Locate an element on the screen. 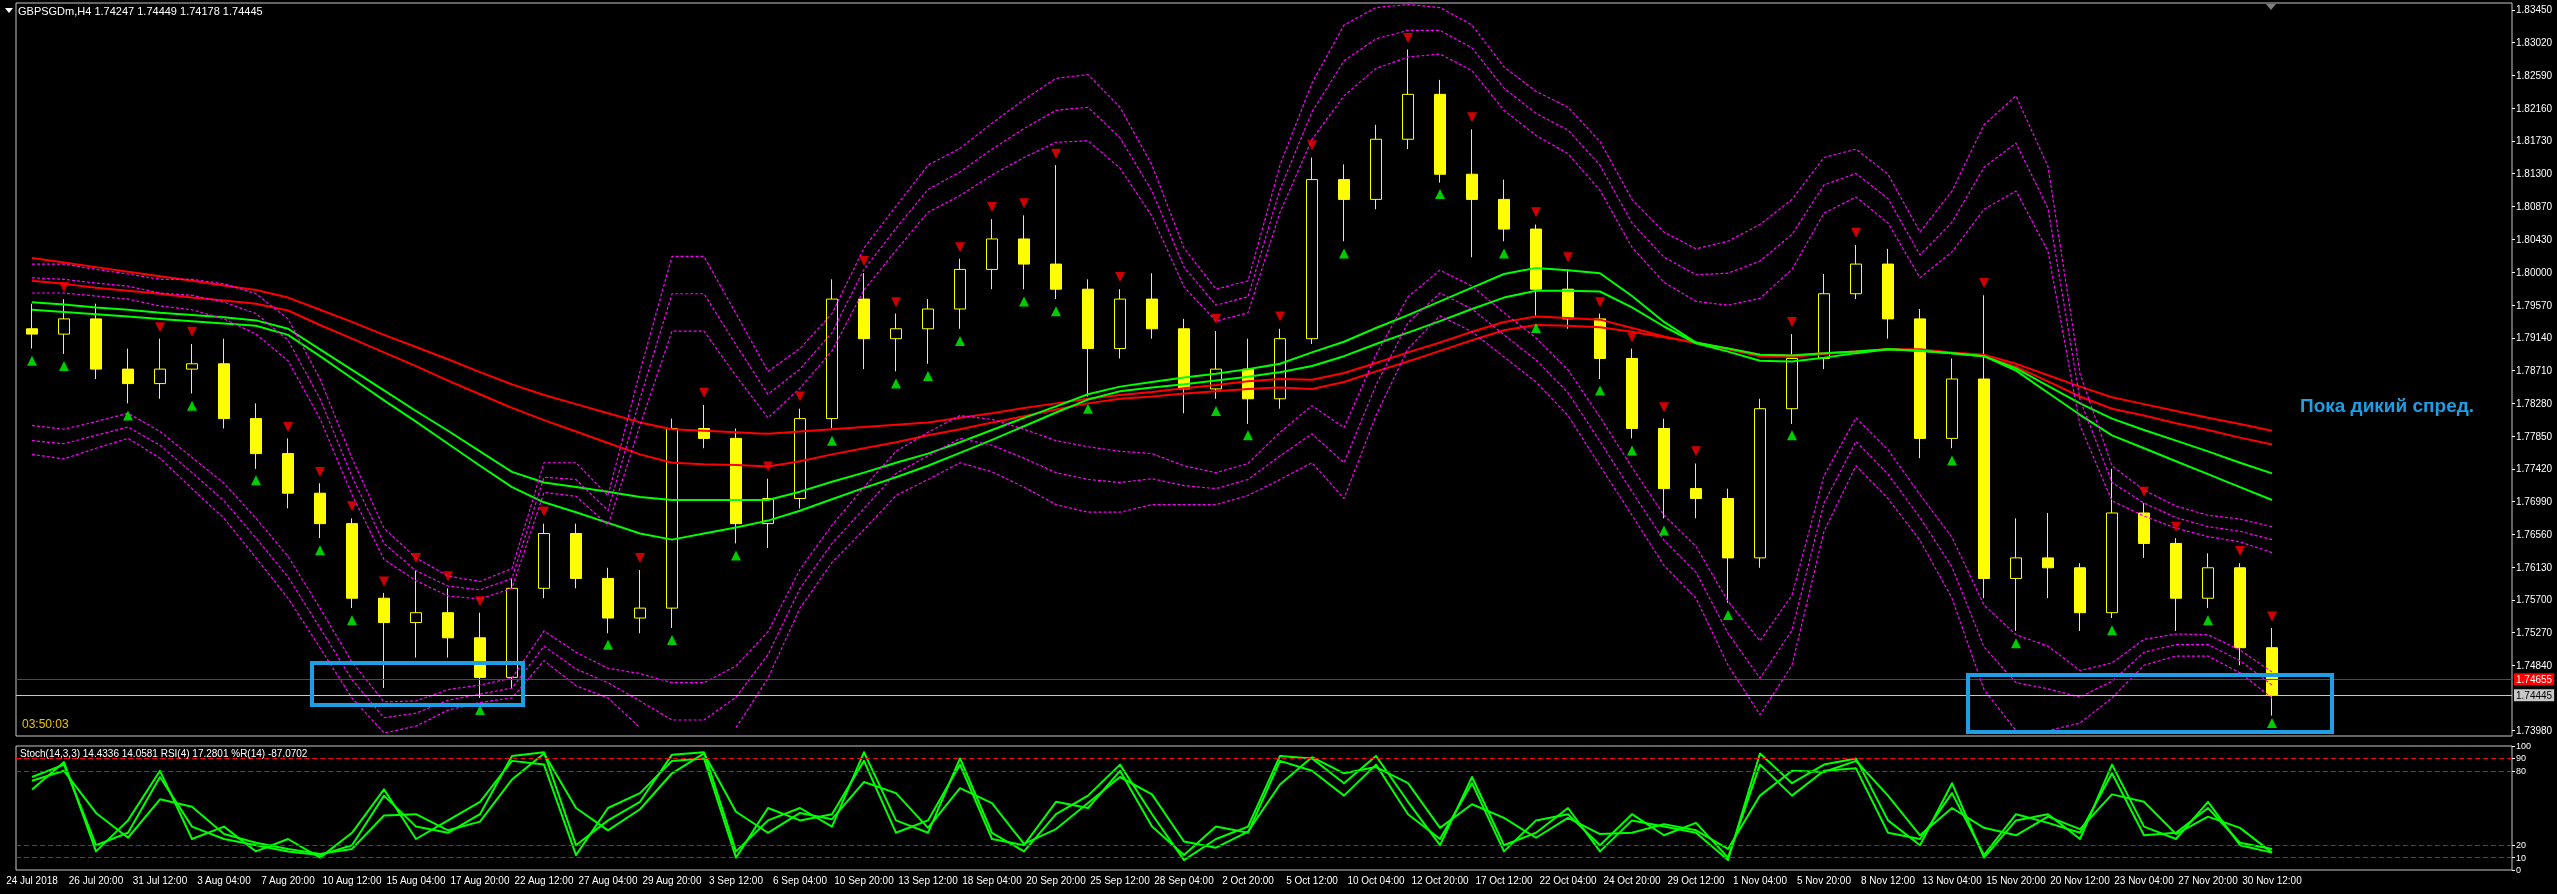  annotation: Пока дикий спред. is located at coordinates (2387, 406).